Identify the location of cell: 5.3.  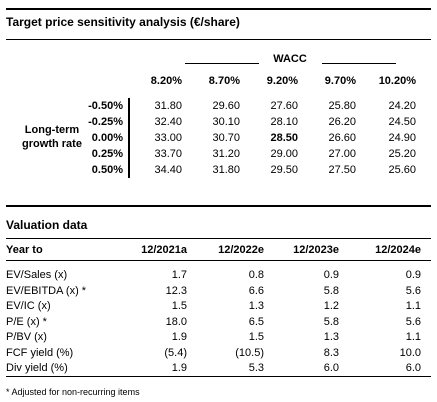
(256, 368).